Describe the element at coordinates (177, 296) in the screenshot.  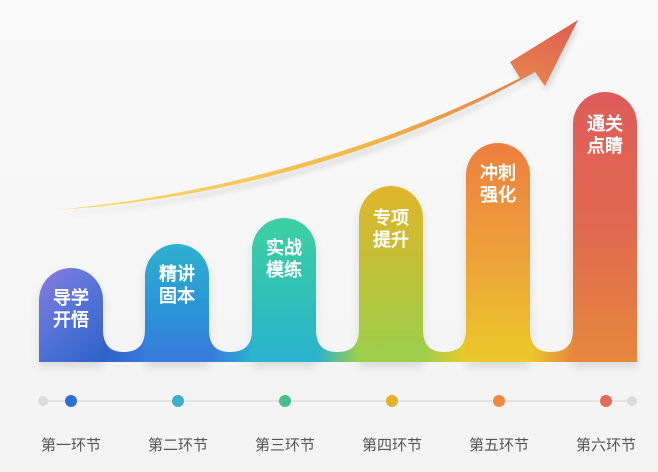
I see `stage-title-line2: 固本` at that location.